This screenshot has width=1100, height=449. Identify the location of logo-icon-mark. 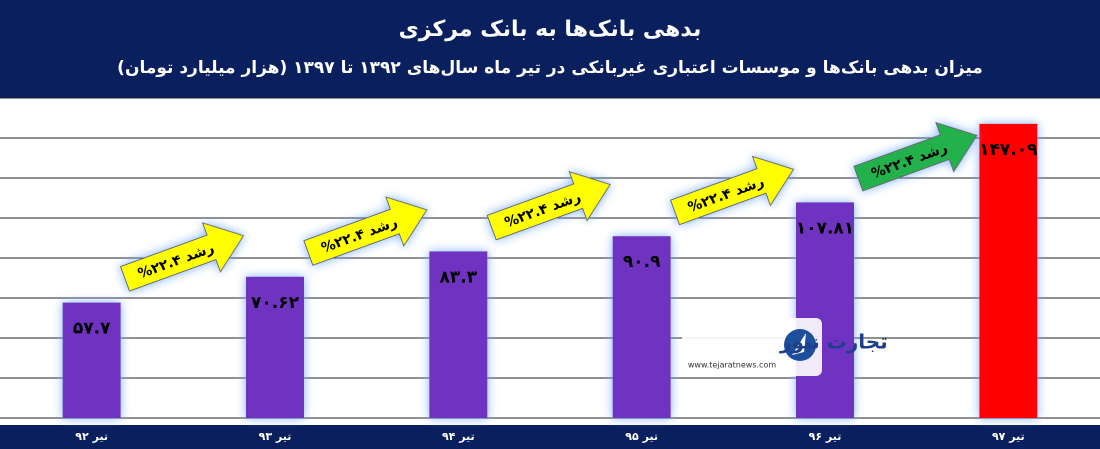
(799, 344).